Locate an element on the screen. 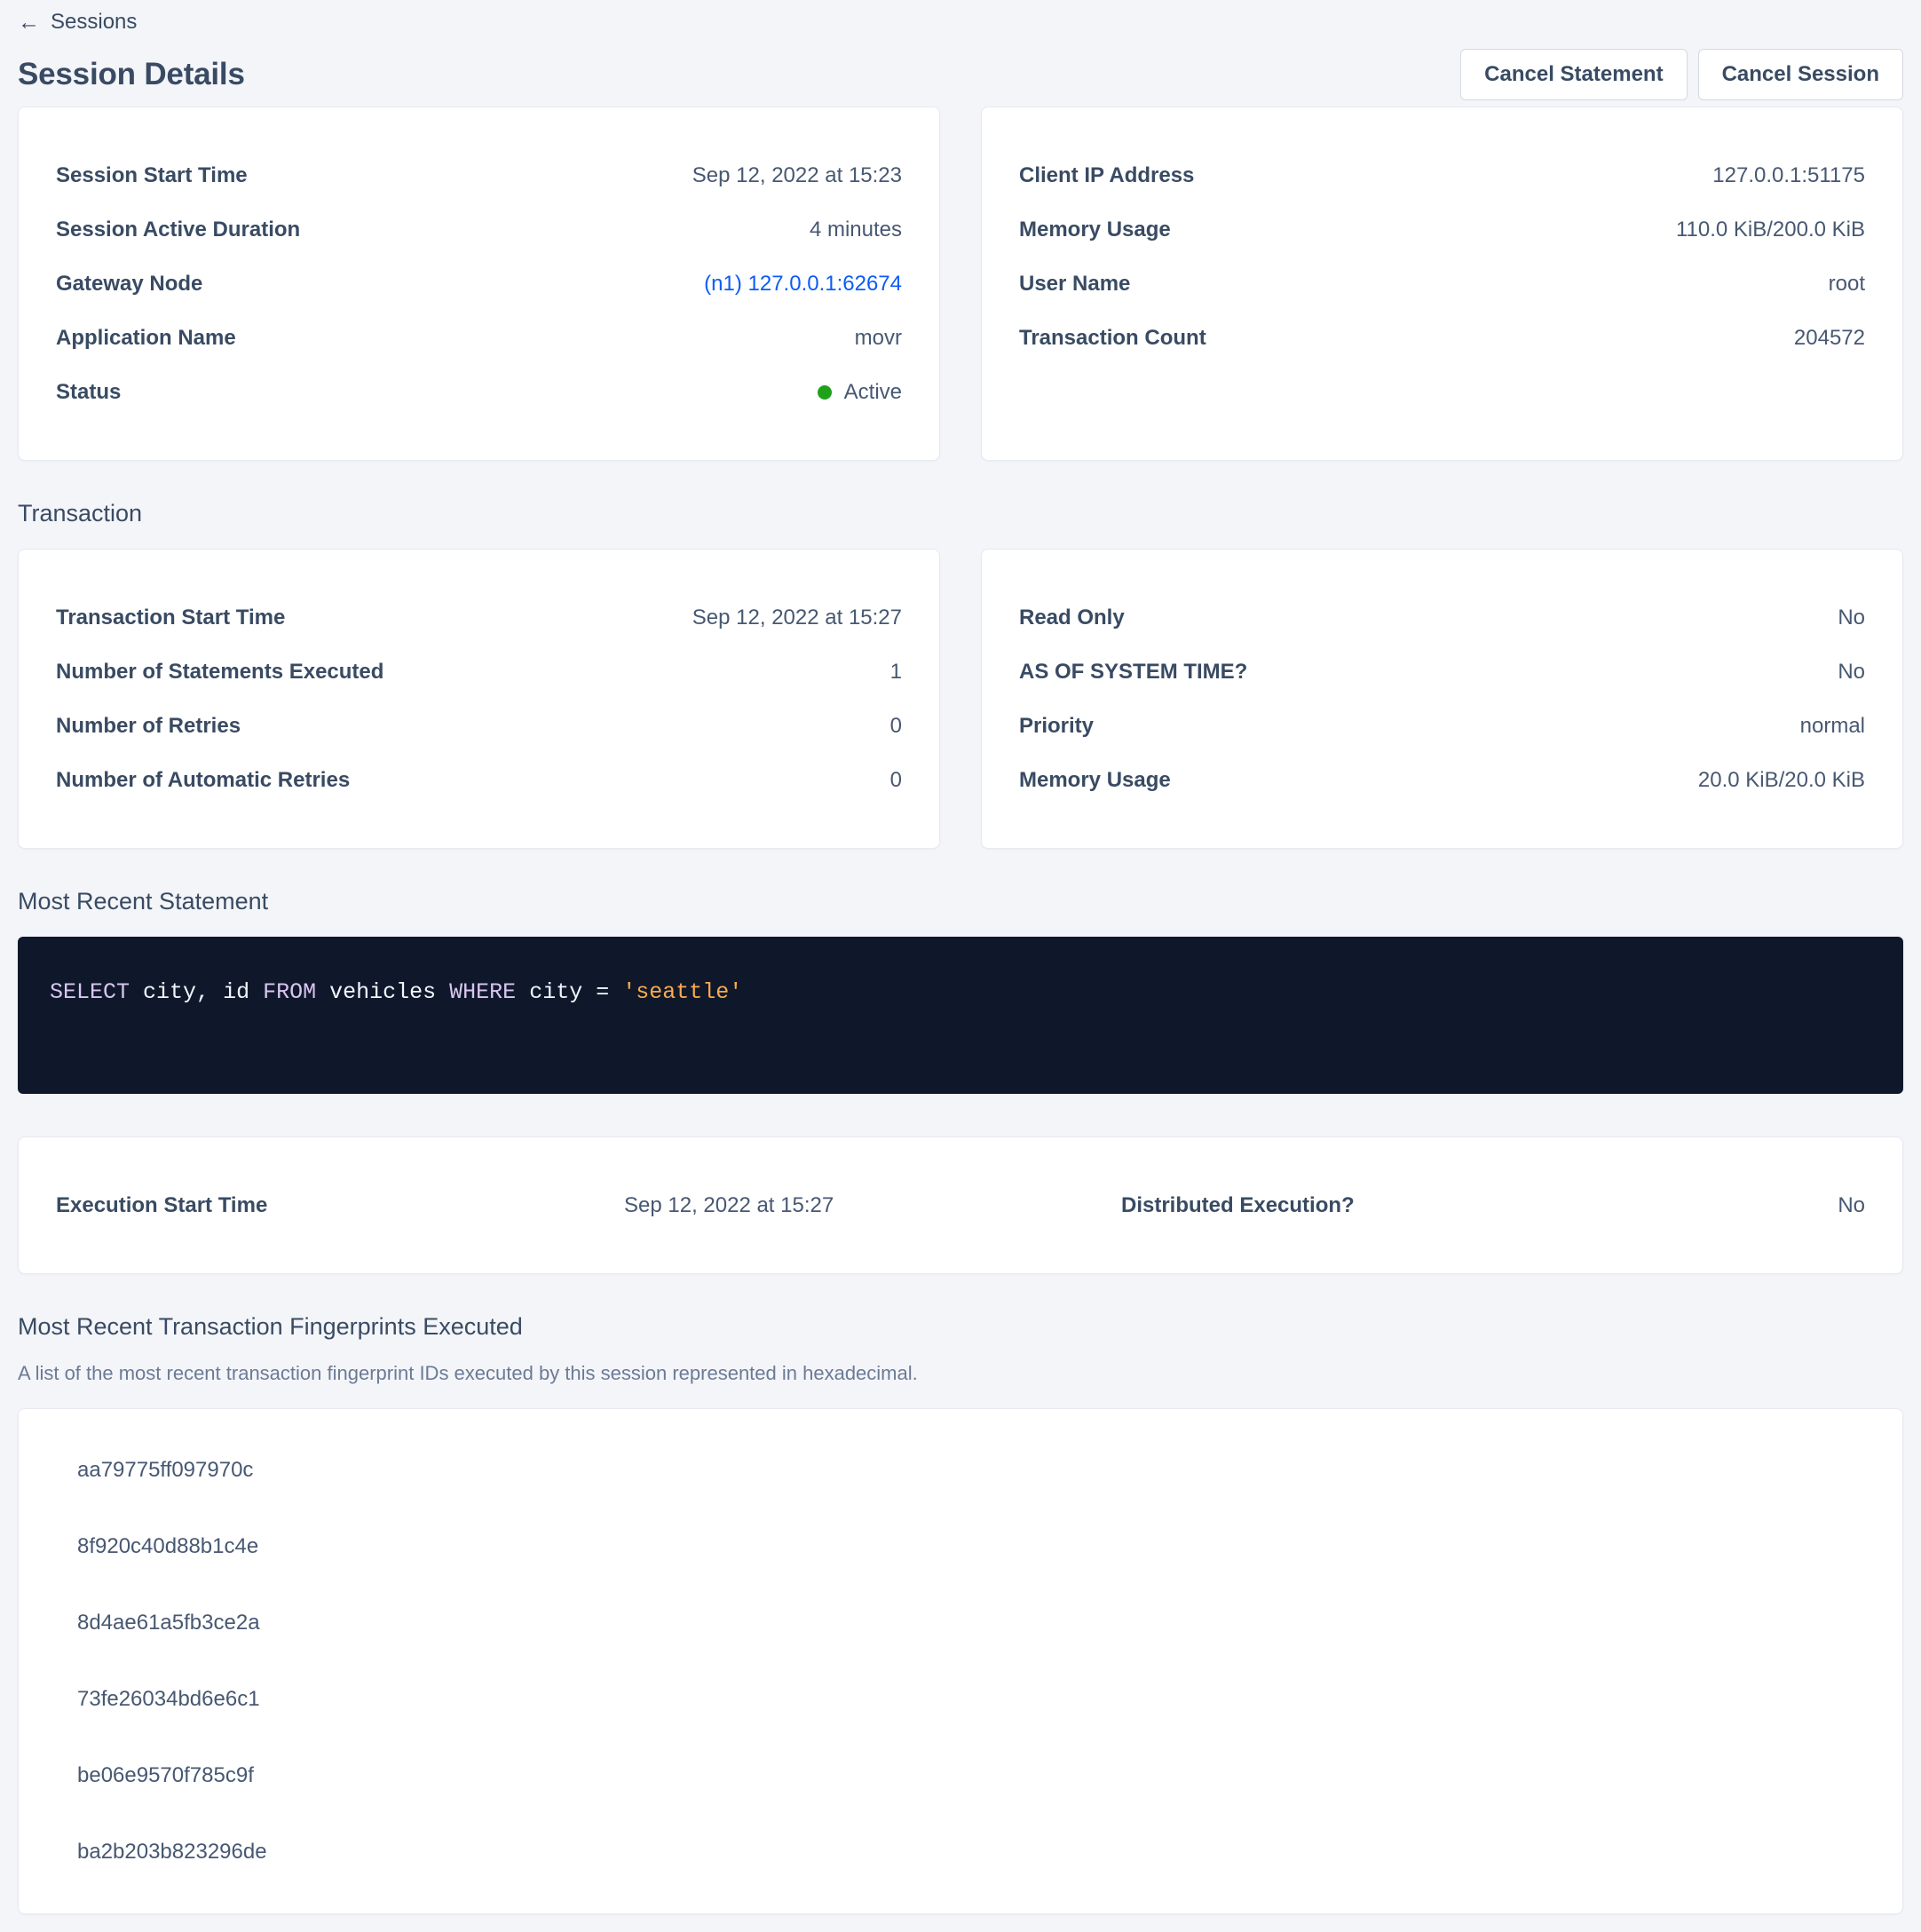 This screenshot has height=1932, width=1921. client-ip-address-row: Client IP Address 127.0.0.1:51175 is located at coordinates (1442, 175).